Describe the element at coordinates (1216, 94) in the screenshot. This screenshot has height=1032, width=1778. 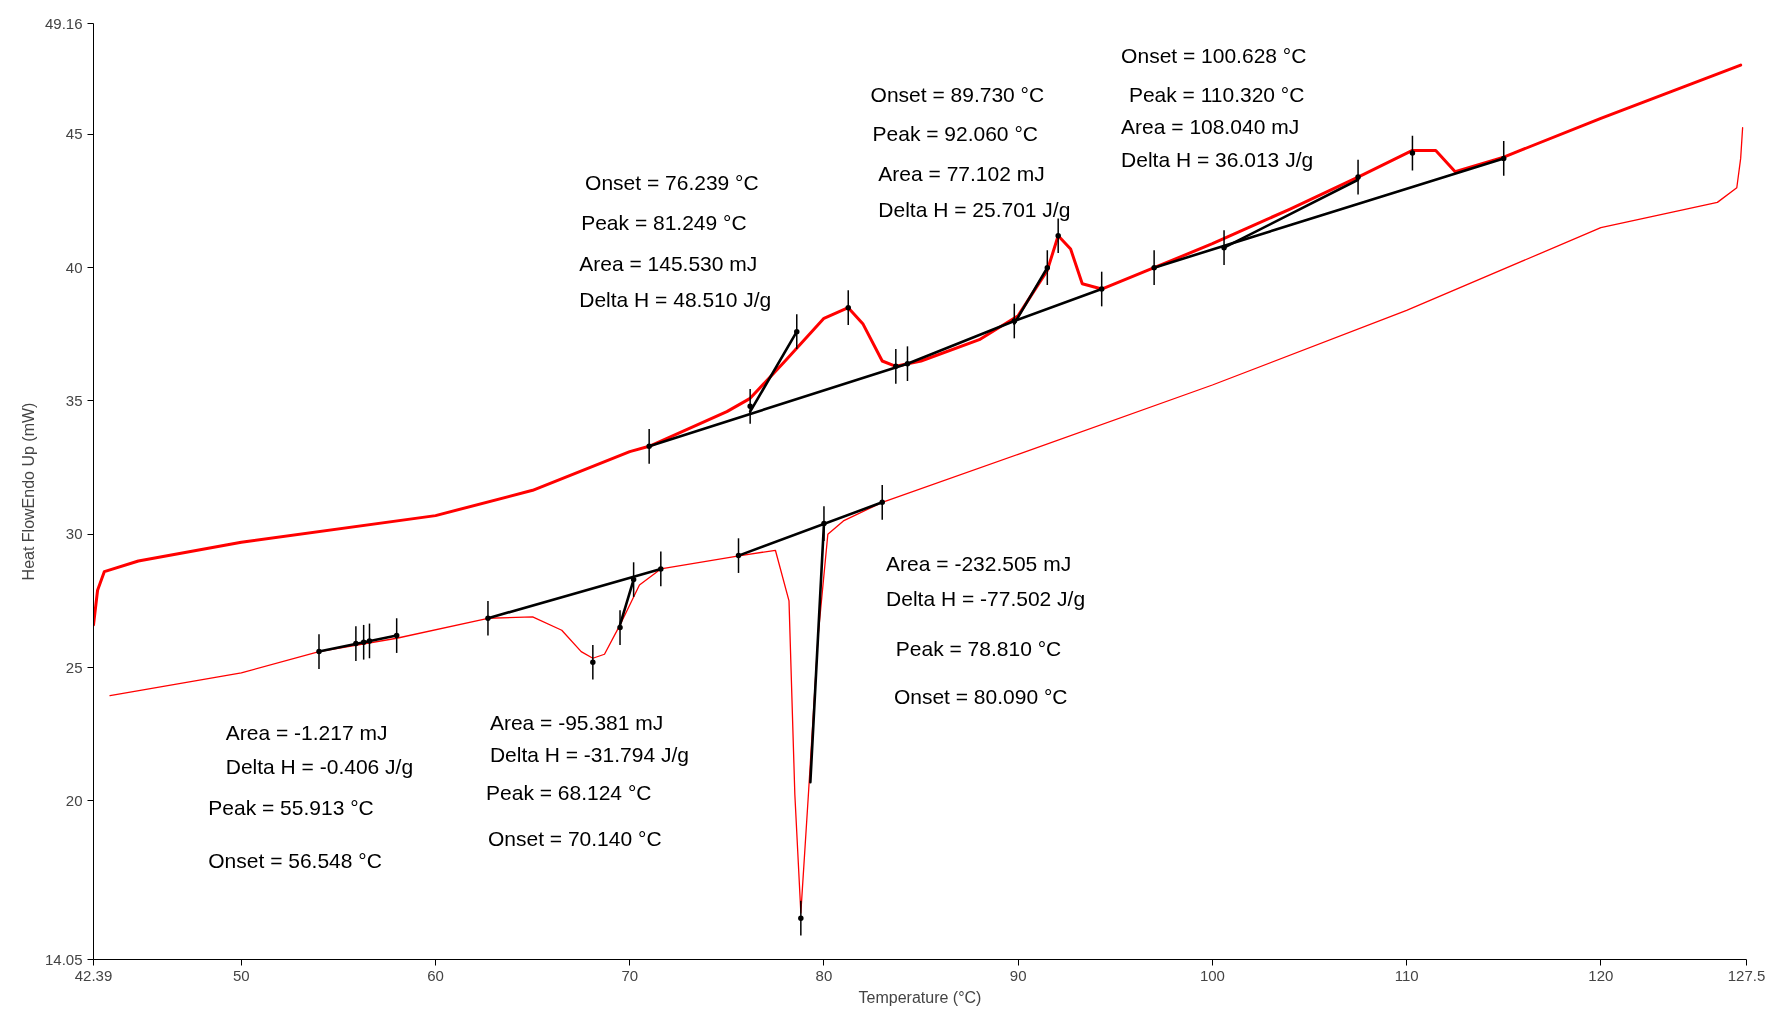
I see `annotation: Peak = 110.320 °C` at that location.